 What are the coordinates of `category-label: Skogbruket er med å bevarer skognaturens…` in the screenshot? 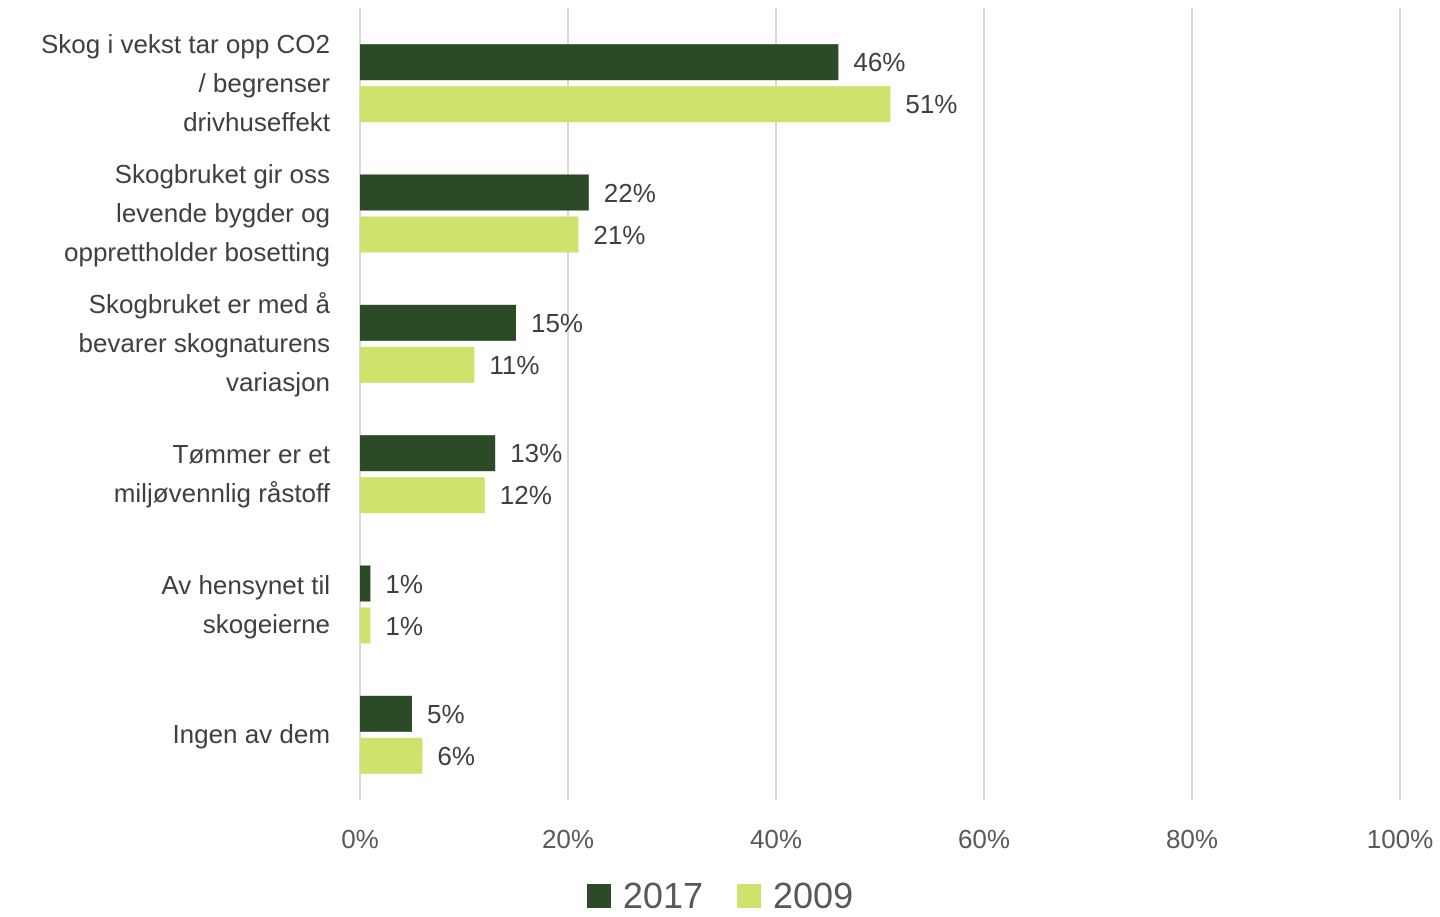 It's located at (204, 343).